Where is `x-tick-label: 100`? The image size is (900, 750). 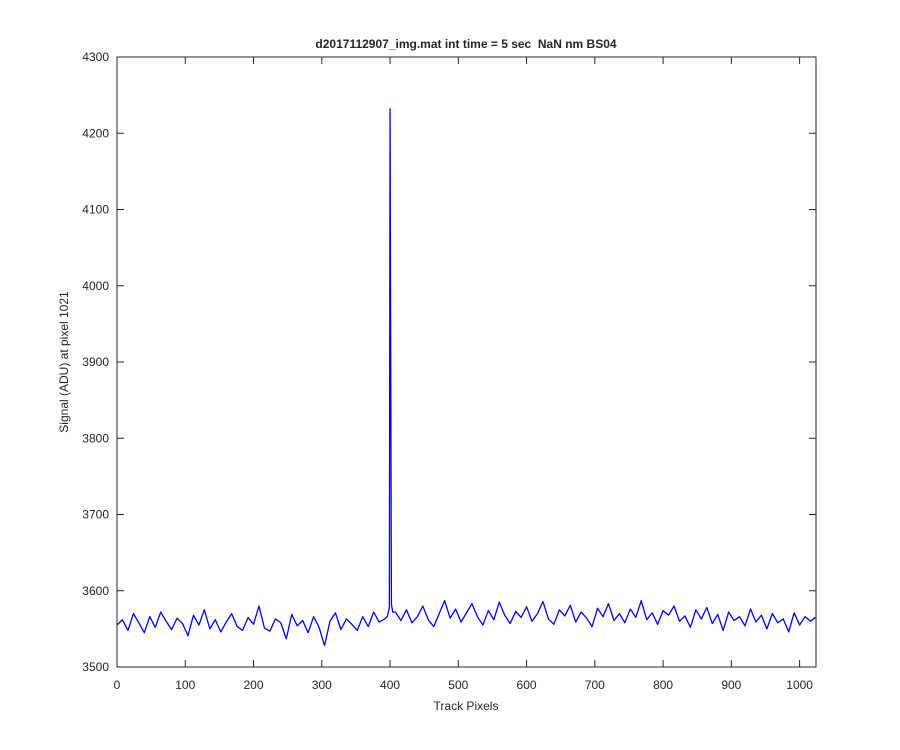 x-tick-label: 100 is located at coordinates (185, 685).